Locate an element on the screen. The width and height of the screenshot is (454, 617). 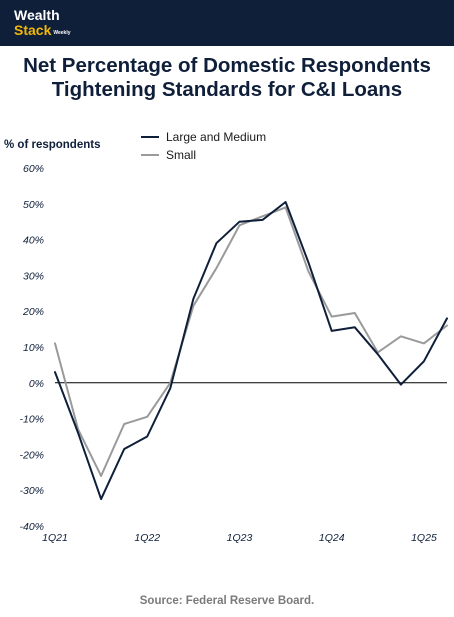
y-tick-label: -40% is located at coordinates (31, 527).